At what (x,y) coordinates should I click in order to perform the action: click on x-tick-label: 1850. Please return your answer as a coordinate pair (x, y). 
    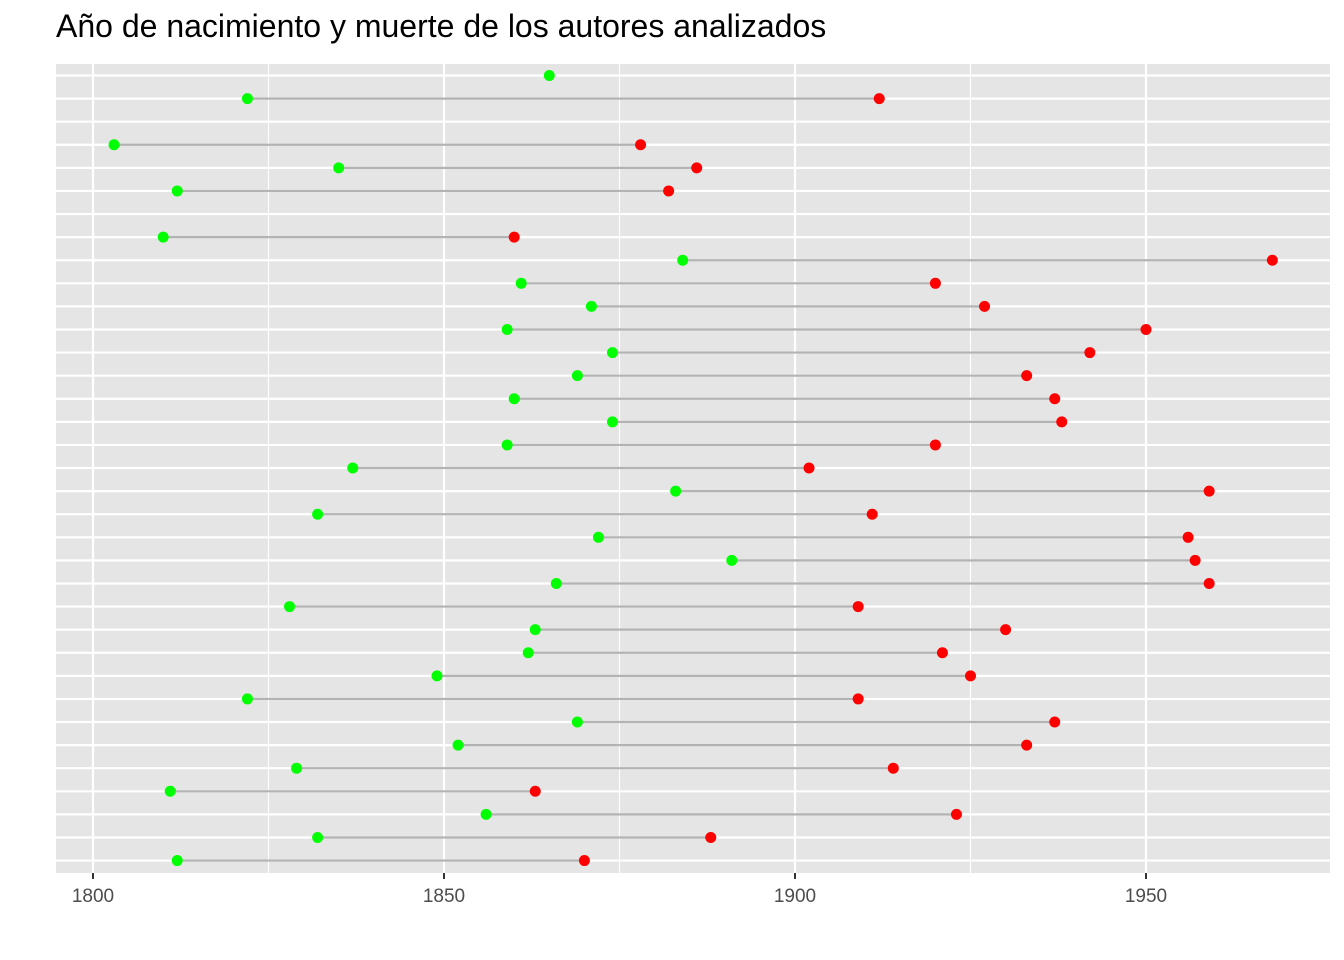
    Looking at the image, I should click on (444, 896).